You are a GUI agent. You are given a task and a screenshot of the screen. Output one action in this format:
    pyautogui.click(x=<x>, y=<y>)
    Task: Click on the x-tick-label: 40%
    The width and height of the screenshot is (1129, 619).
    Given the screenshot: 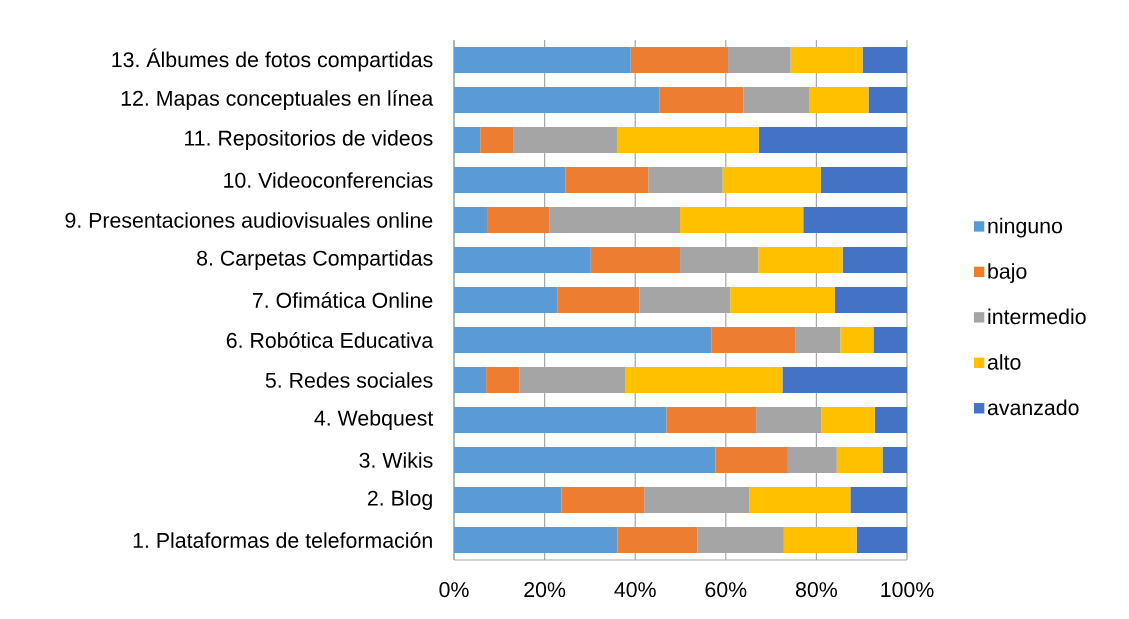 What is the action you would take?
    pyautogui.click(x=635, y=590)
    